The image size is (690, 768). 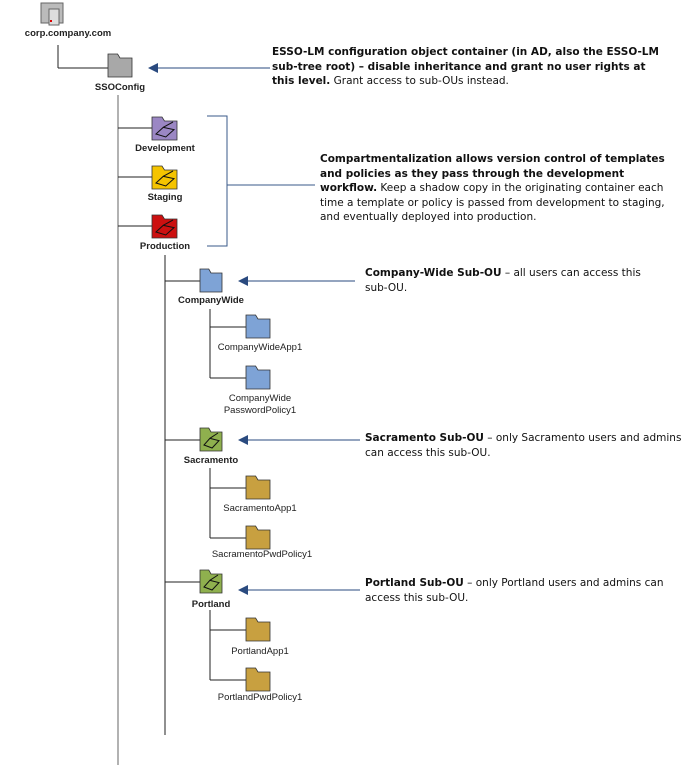 What do you see at coordinates (211, 439) in the screenshot?
I see `subou-folder-icon-sacramento` at bounding box center [211, 439].